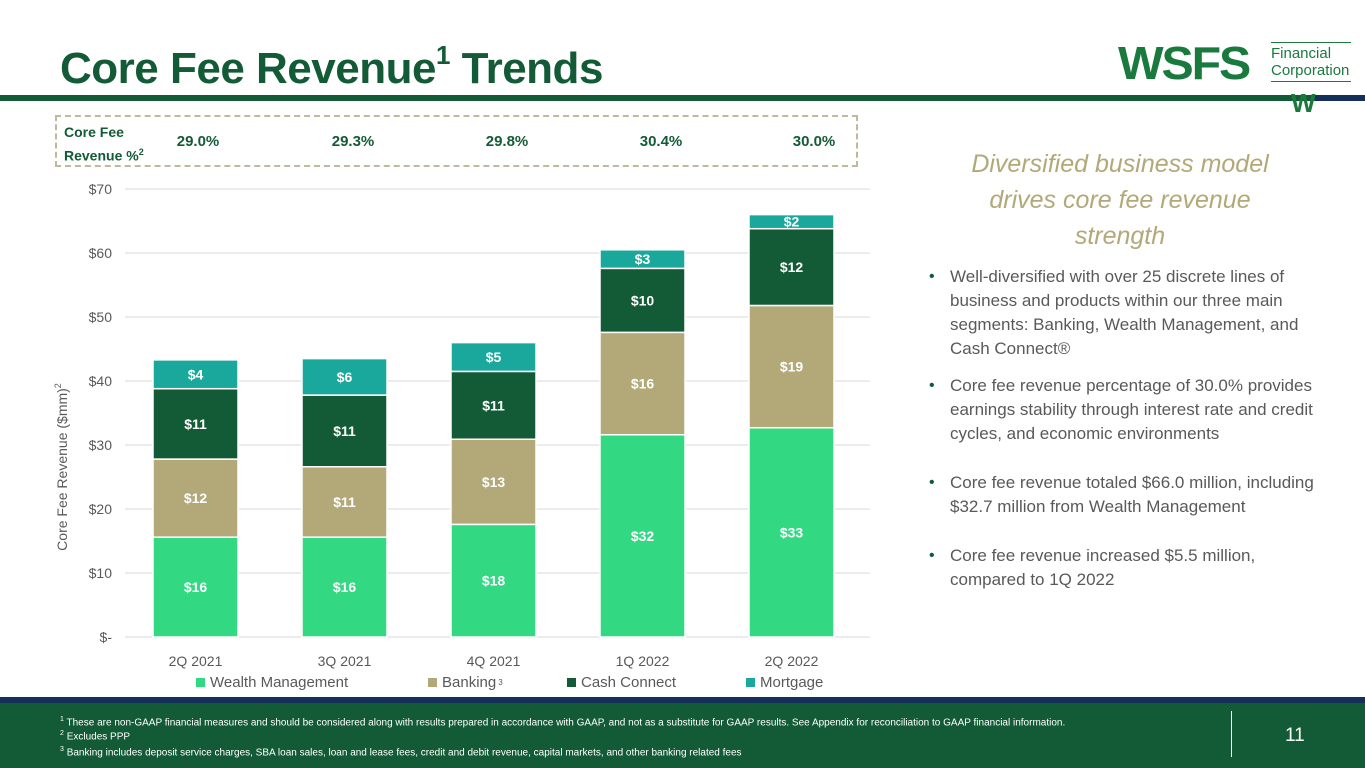 The width and height of the screenshot is (1365, 768). Describe the element at coordinates (101, 509) in the screenshot. I see `y-tick-label: $20` at that location.